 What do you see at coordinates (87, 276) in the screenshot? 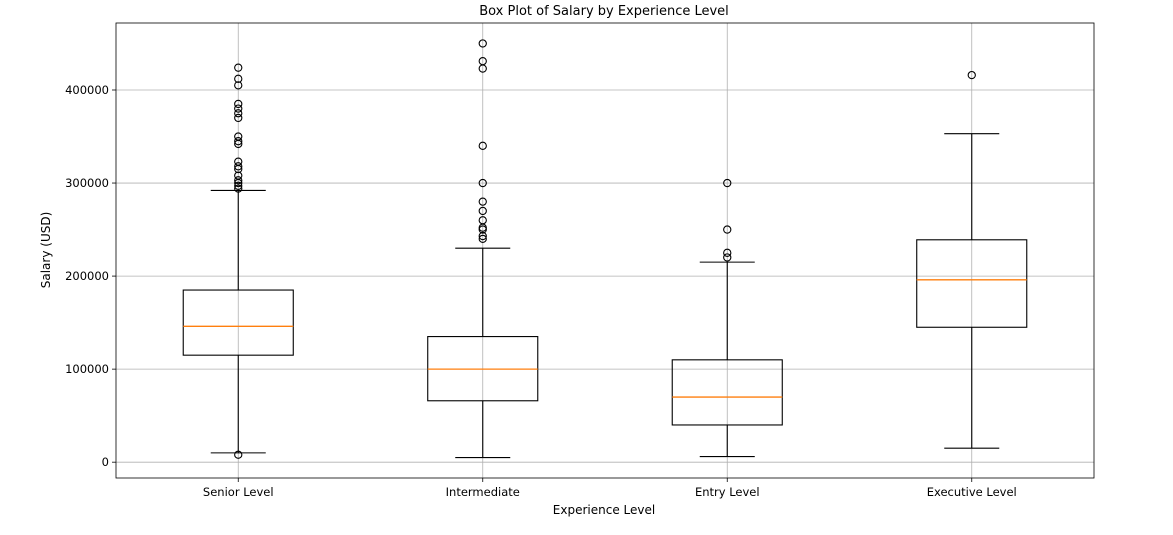
I see `y-tick-label: 200000` at bounding box center [87, 276].